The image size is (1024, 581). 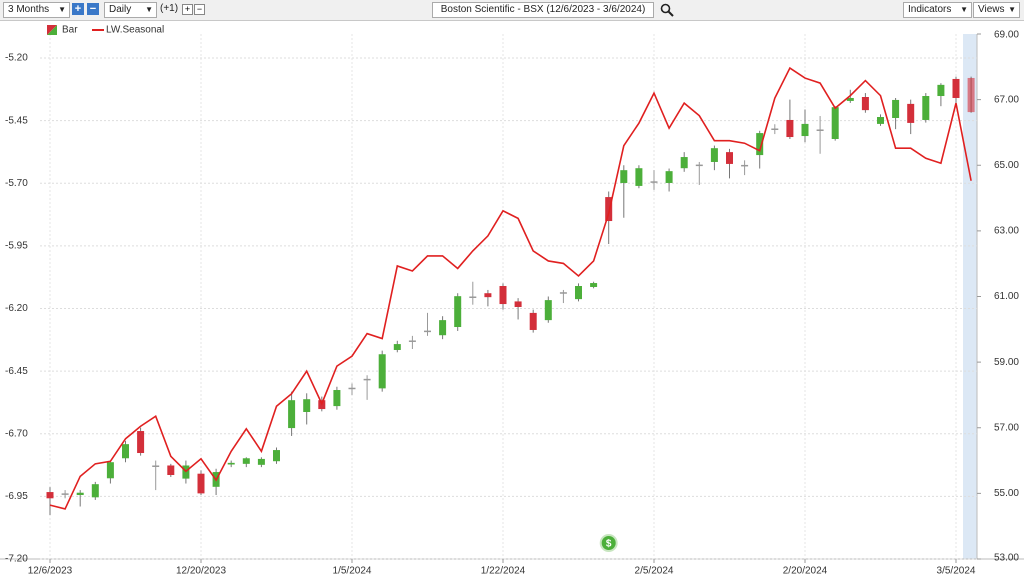 I want to click on legend-label: LW.Seasonal, so click(x=135, y=30).